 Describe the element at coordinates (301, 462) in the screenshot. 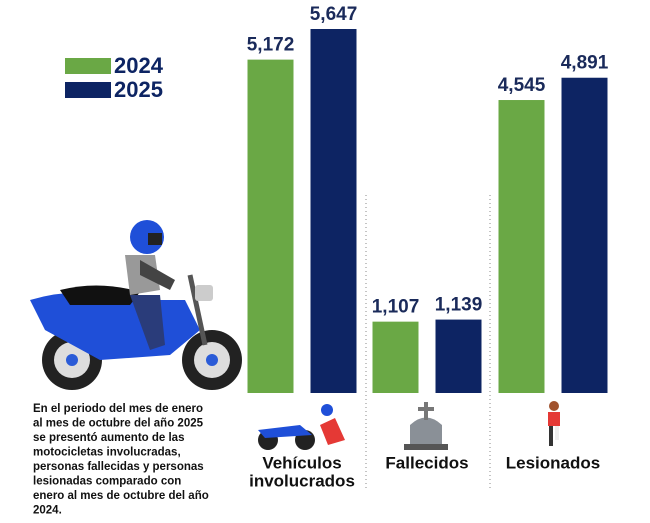

I see `category-label: Vehículos` at that location.